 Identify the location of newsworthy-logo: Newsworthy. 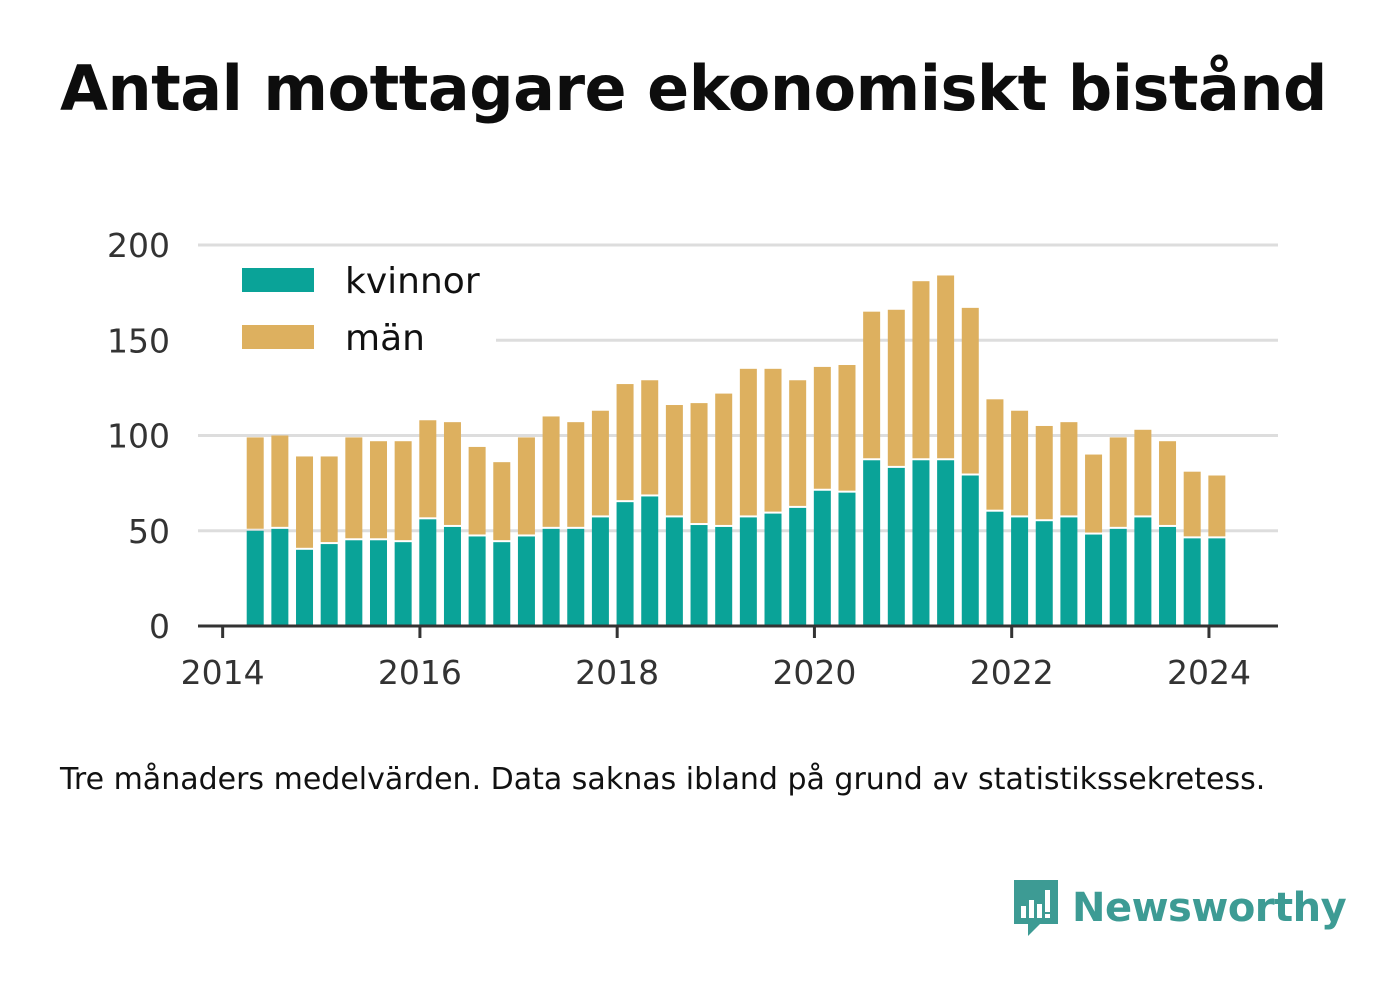
(1178, 908).